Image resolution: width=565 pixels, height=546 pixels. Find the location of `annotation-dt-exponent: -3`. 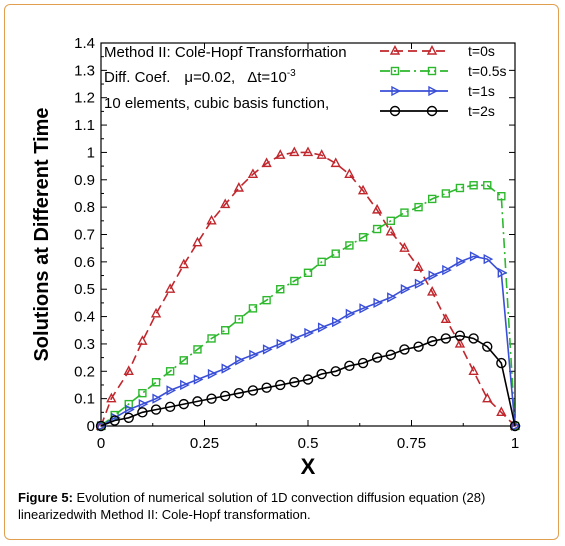

annotation-dt-exponent: -3 is located at coordinates (291, 73).